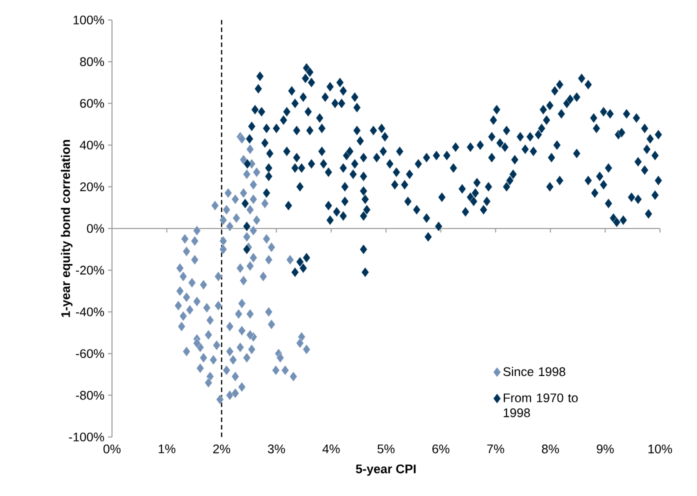 This screenshot has width=697, height=496. Describe the element at coordinates (112, 449) in the screenshot. I see `x-tick-label: 0%` at that location.